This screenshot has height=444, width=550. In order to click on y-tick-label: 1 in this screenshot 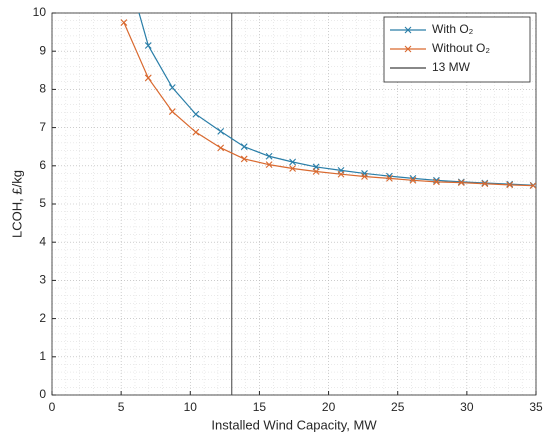, I will do `click(42, 356)`.